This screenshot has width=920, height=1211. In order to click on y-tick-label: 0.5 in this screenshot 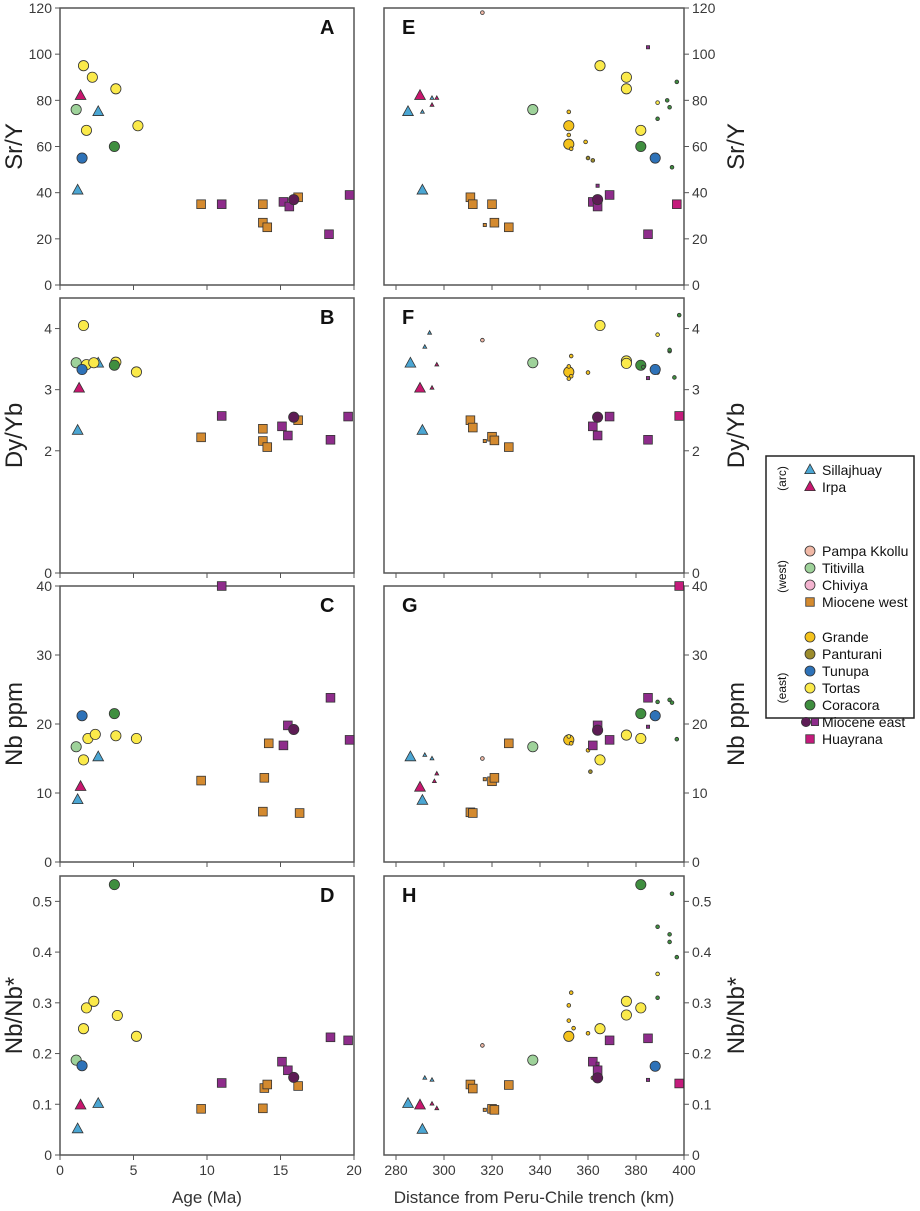, I will do `click(43, 901)`.